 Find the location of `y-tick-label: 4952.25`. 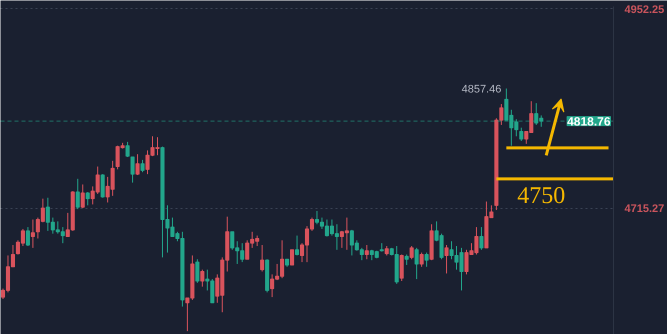

y-tick-label: 4952.25 is located at coordinates (644, 10).